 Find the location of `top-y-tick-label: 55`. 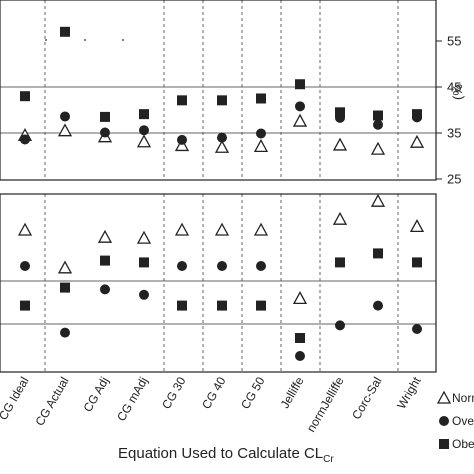

top-y-tick-label: 55 is located at coordinates (454, 41).